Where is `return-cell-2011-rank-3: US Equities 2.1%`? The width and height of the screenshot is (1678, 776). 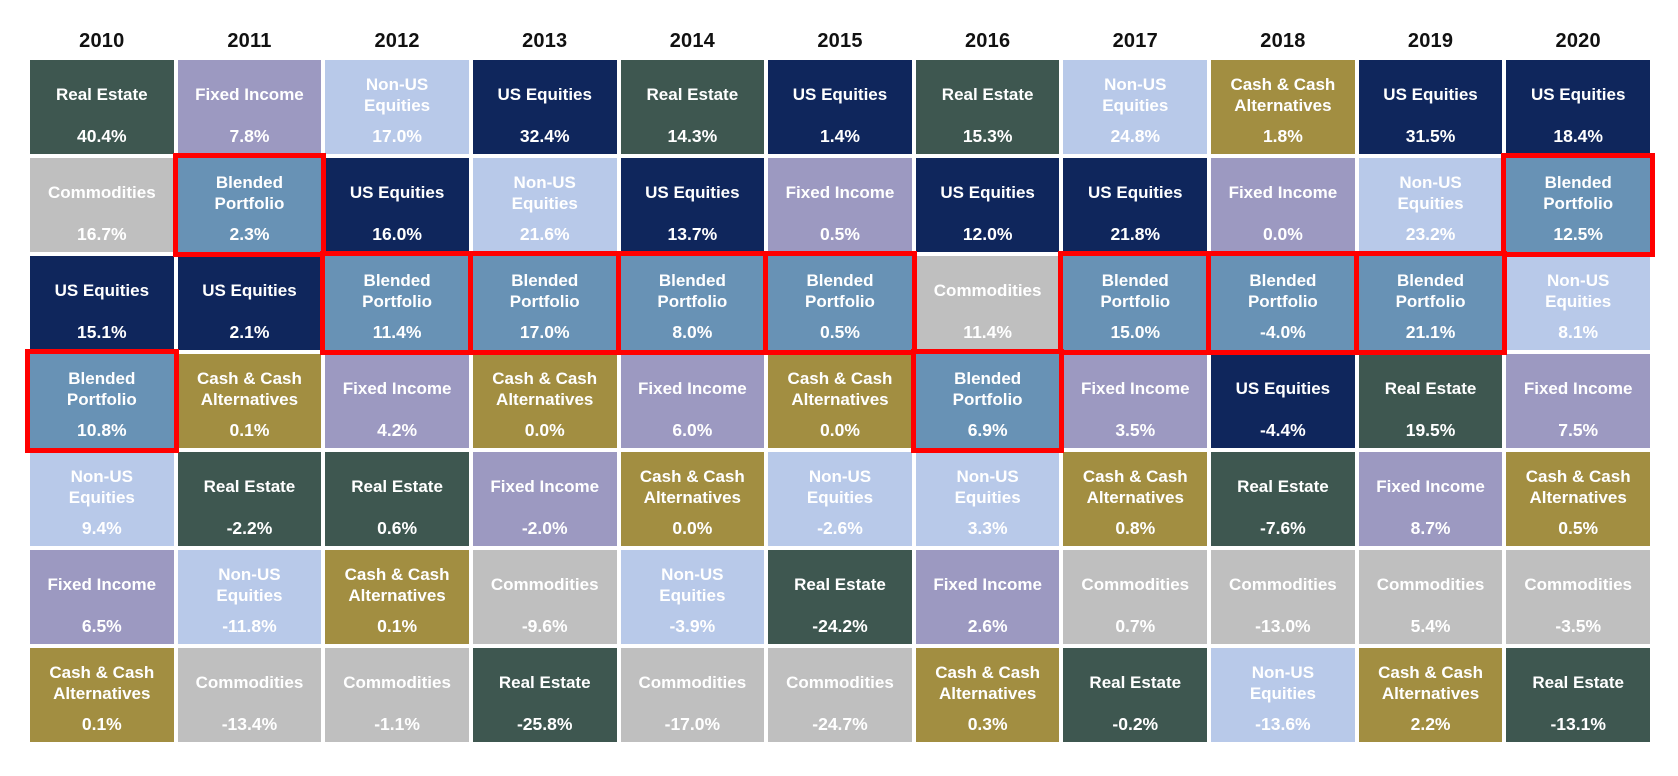
return-cell-2011-rank-3: US Equities 2.1% is located at coordinates (249, 303).